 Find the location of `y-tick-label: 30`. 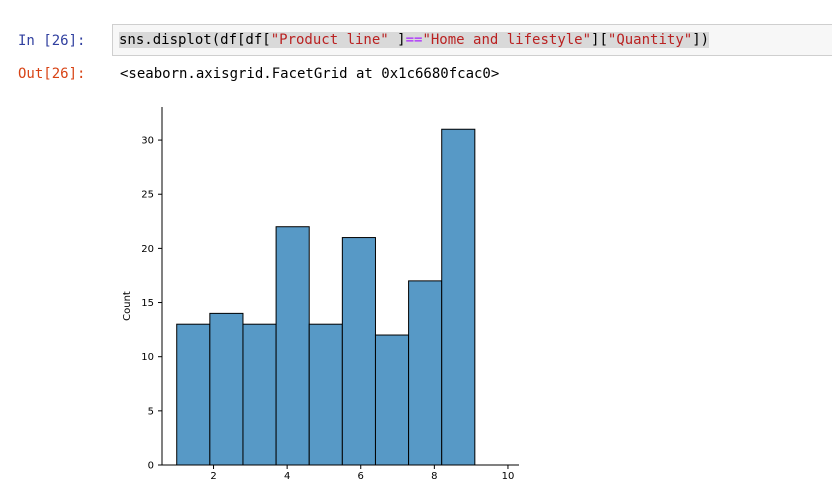

y-tick-label: 30 is located at coordinates (147, 141).